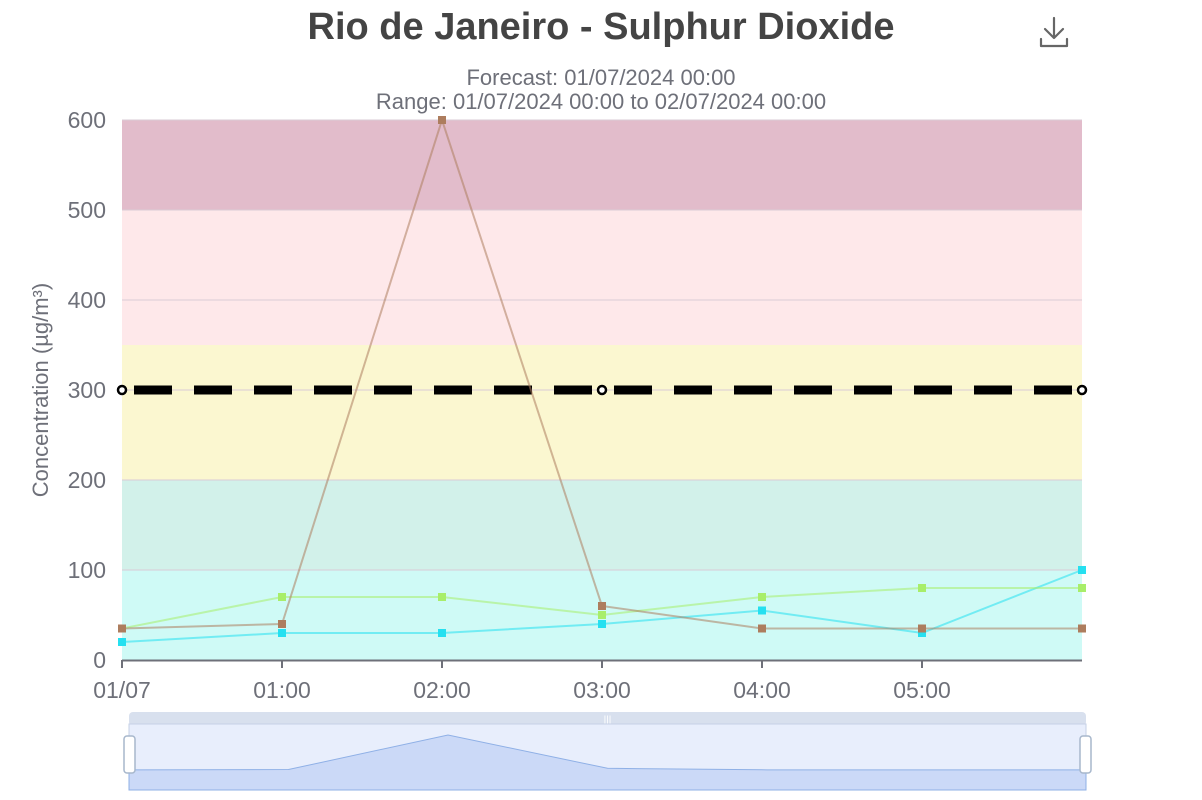  I want to click on navigator: |||, so click(607, 751).